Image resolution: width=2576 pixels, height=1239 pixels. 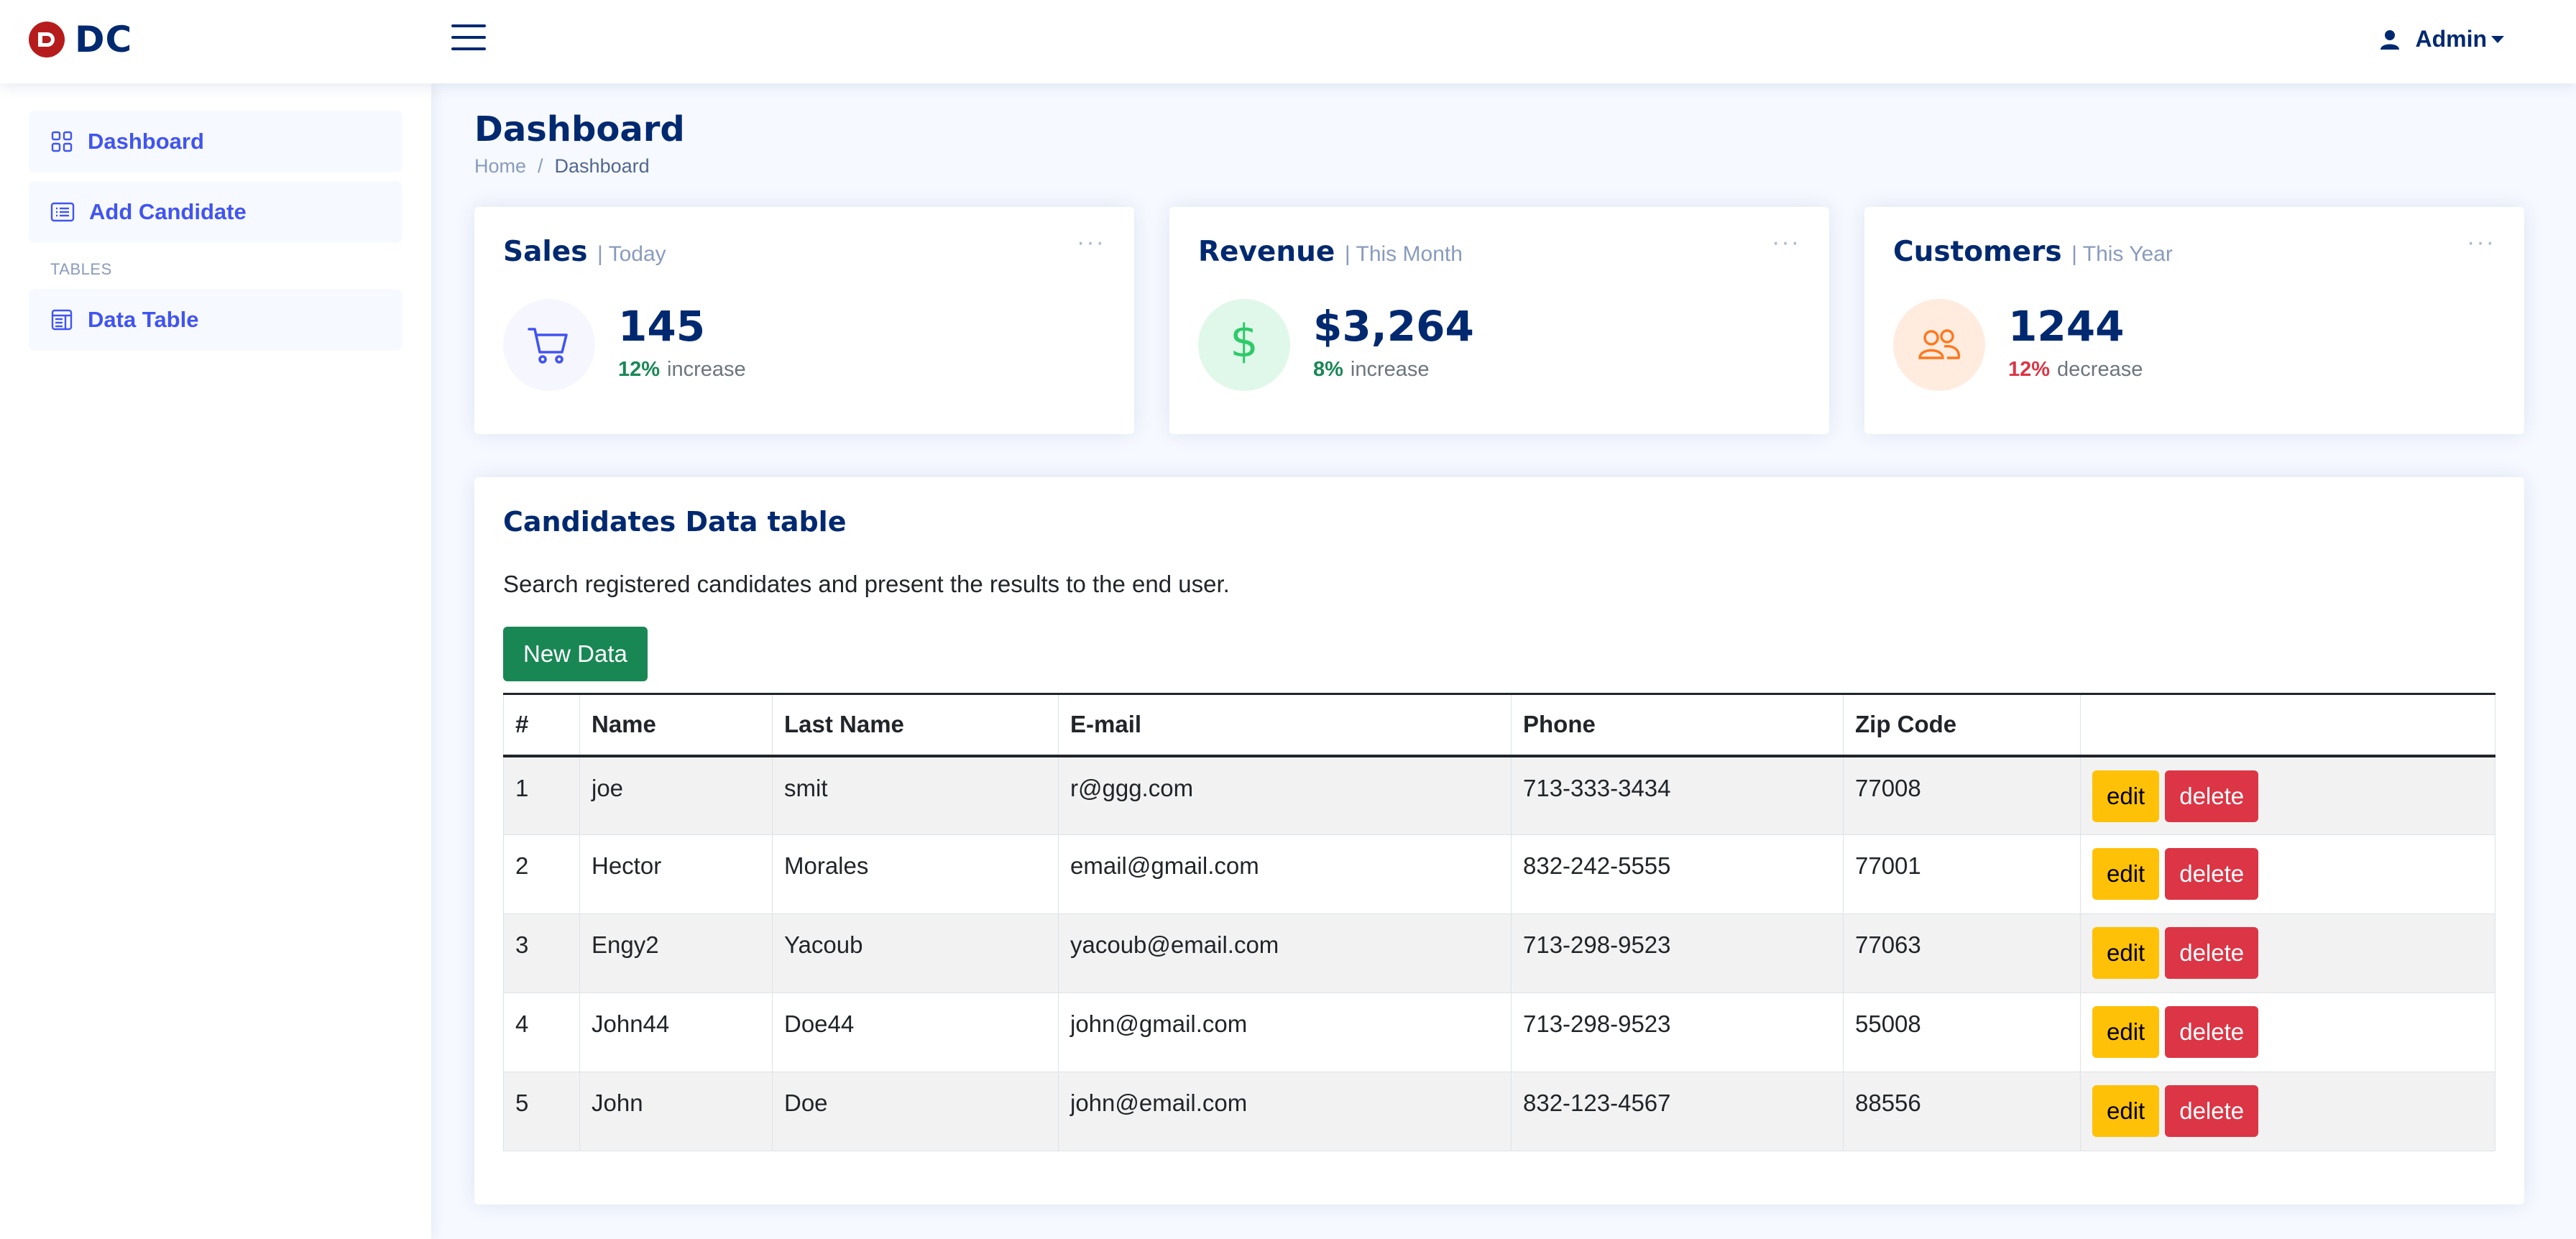 I want to click on cell-name: John, so click(x=676, y=1111).